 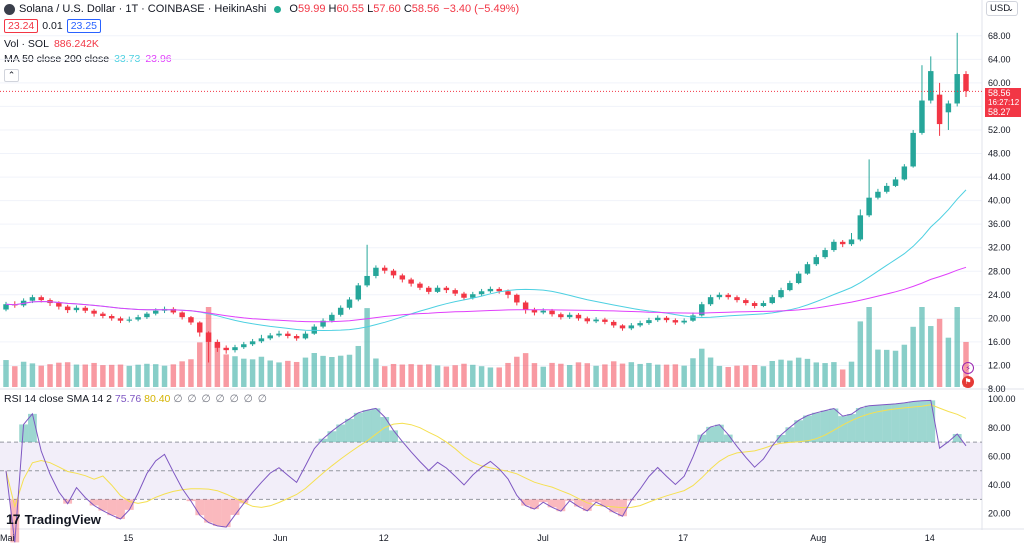 What do you see at coordinates (220, 399) in the screenshot?
I see `rsi-hidden-values: ∅ ∅ ∅ ∅ ∅ ∅ ∅` at bounding box center [220, 399].